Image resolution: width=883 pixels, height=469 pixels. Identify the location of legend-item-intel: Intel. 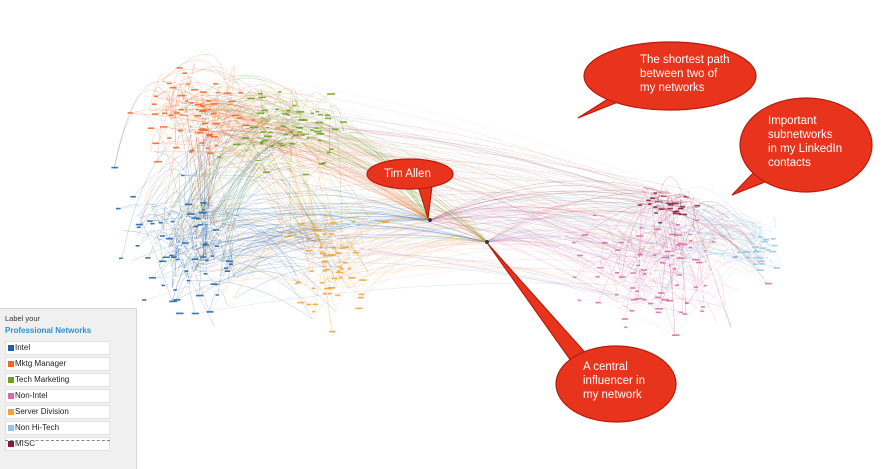
(57, 348).